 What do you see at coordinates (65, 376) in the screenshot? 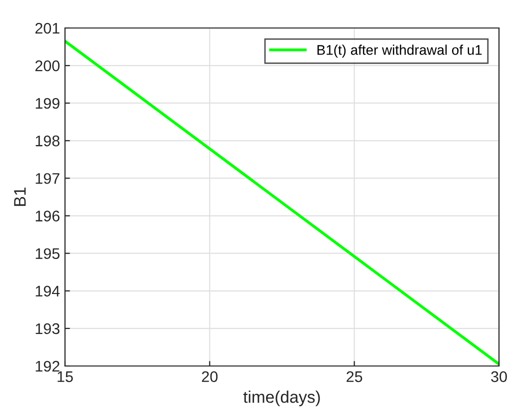
I see `x-tick-label: 15` at bounding box center [65, 376].